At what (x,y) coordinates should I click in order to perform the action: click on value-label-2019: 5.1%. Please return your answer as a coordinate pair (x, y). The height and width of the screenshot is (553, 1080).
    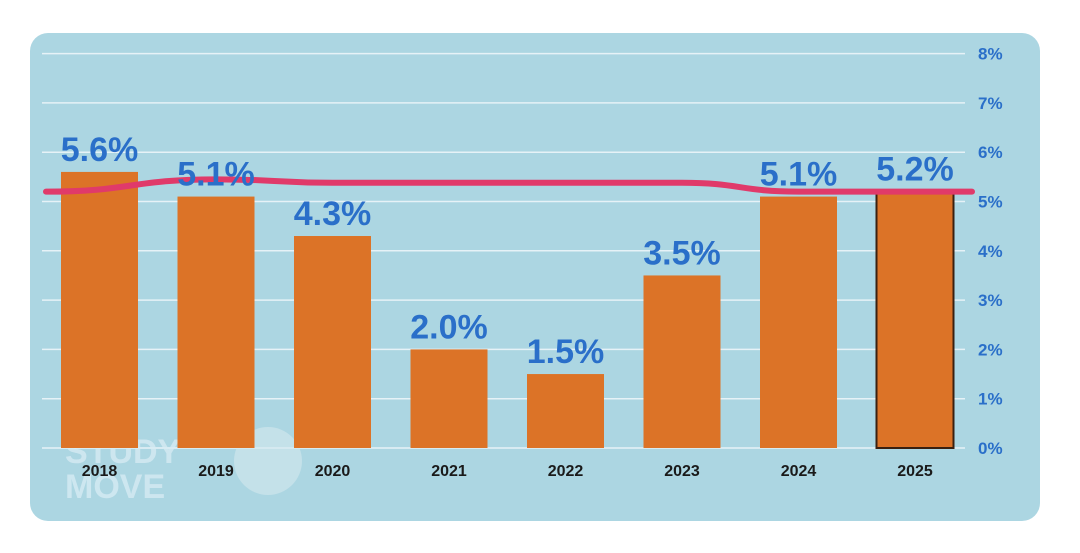
    Looking at the image, I should click on (216, 175).